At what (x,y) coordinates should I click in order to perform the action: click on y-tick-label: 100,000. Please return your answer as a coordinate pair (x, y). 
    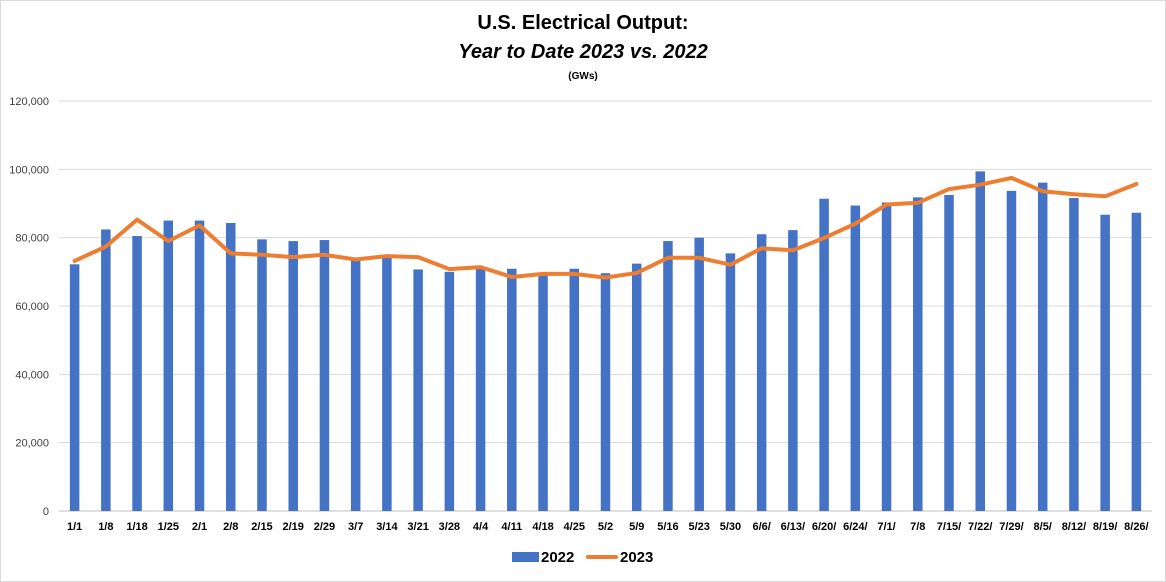
    Looking at the image, I should click on (29, 170).